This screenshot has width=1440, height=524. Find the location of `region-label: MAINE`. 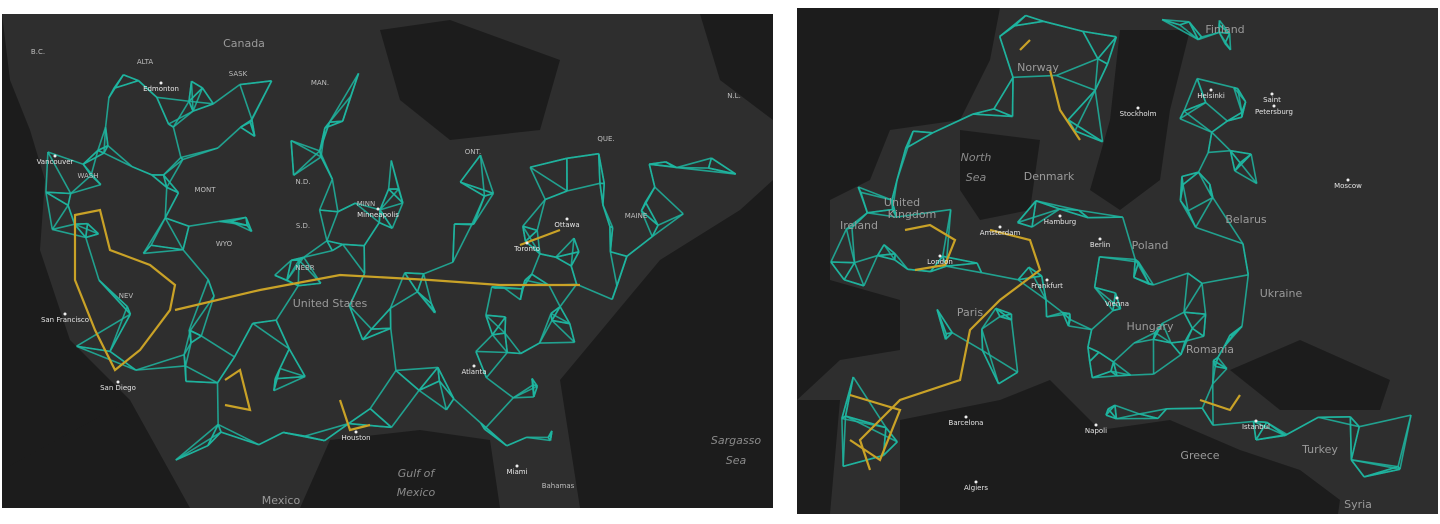

region-label: MAINE is located at coordinates (636, 216).